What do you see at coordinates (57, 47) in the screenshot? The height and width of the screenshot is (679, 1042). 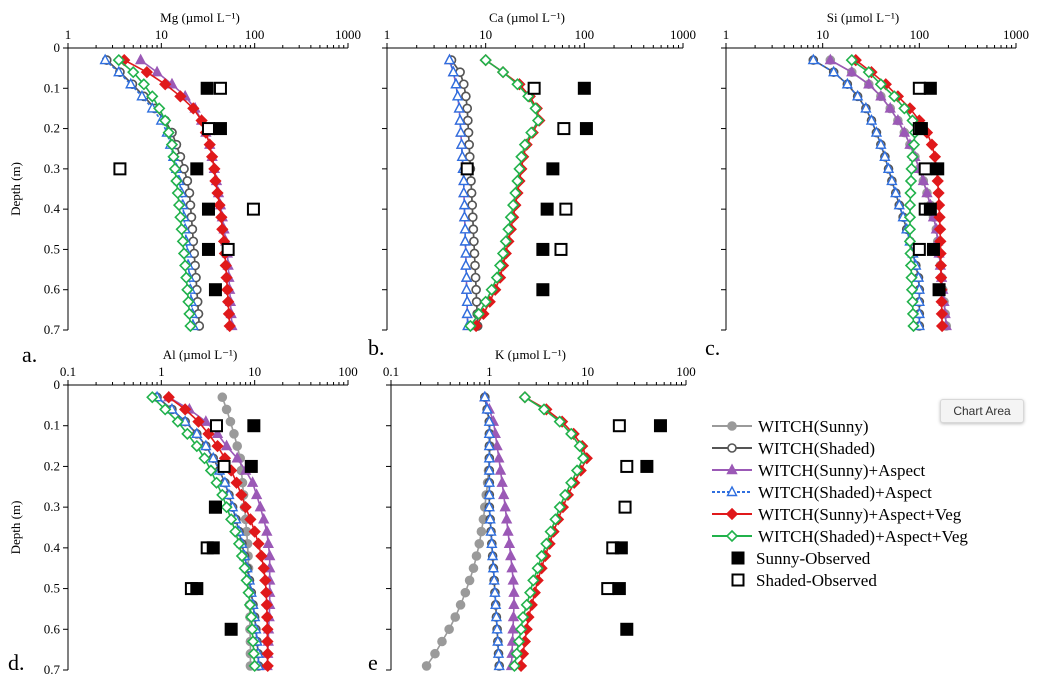 I see `y-tick-label: 0` at bounding box center [57, 47].